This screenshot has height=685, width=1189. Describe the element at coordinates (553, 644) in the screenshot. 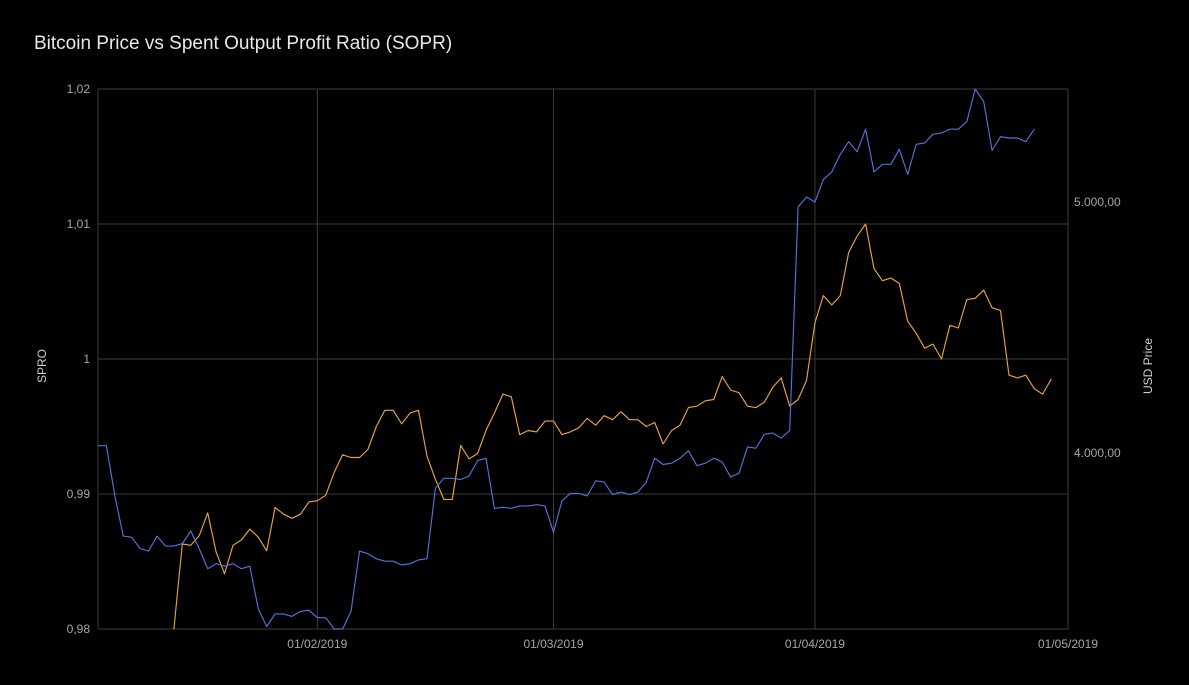

I see `x-tick-label: 01/03/2019` at that location.